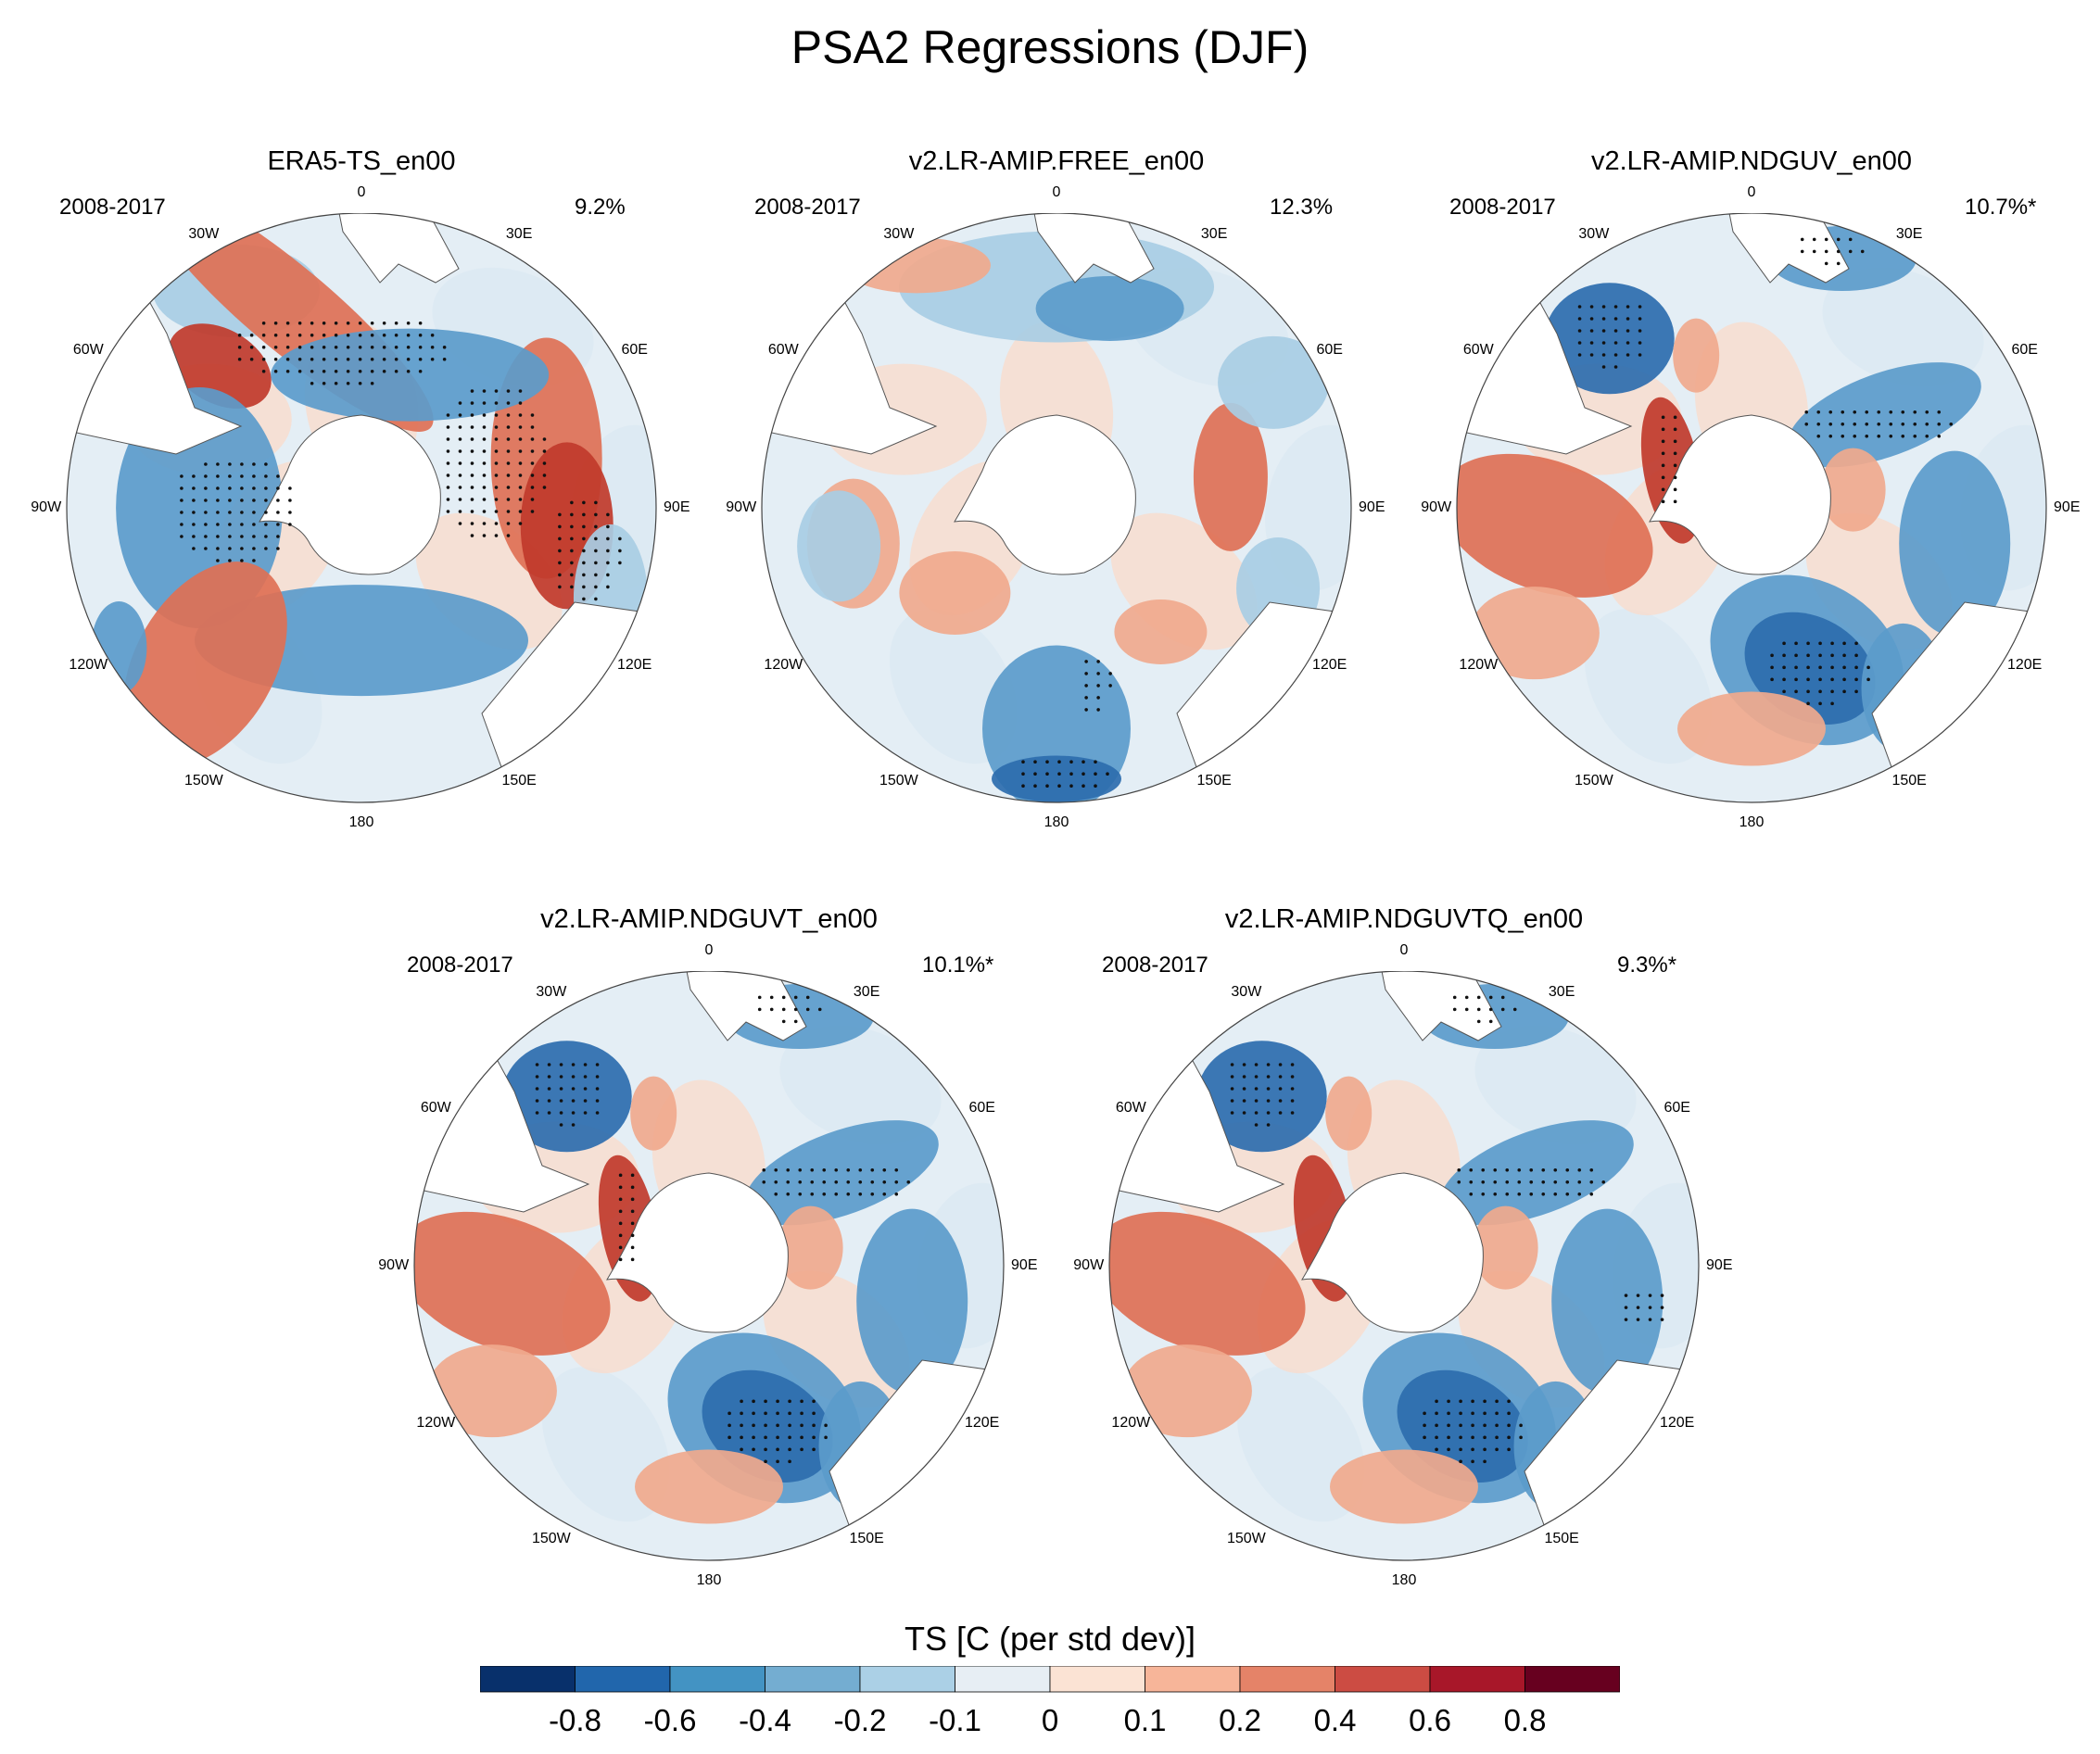 The width and height of the screenshot is (2100, 1754). Describe the element at coordinates (955, 1720) in the screenshot. I see `colorbar-tick-label: -0.1` at that location.